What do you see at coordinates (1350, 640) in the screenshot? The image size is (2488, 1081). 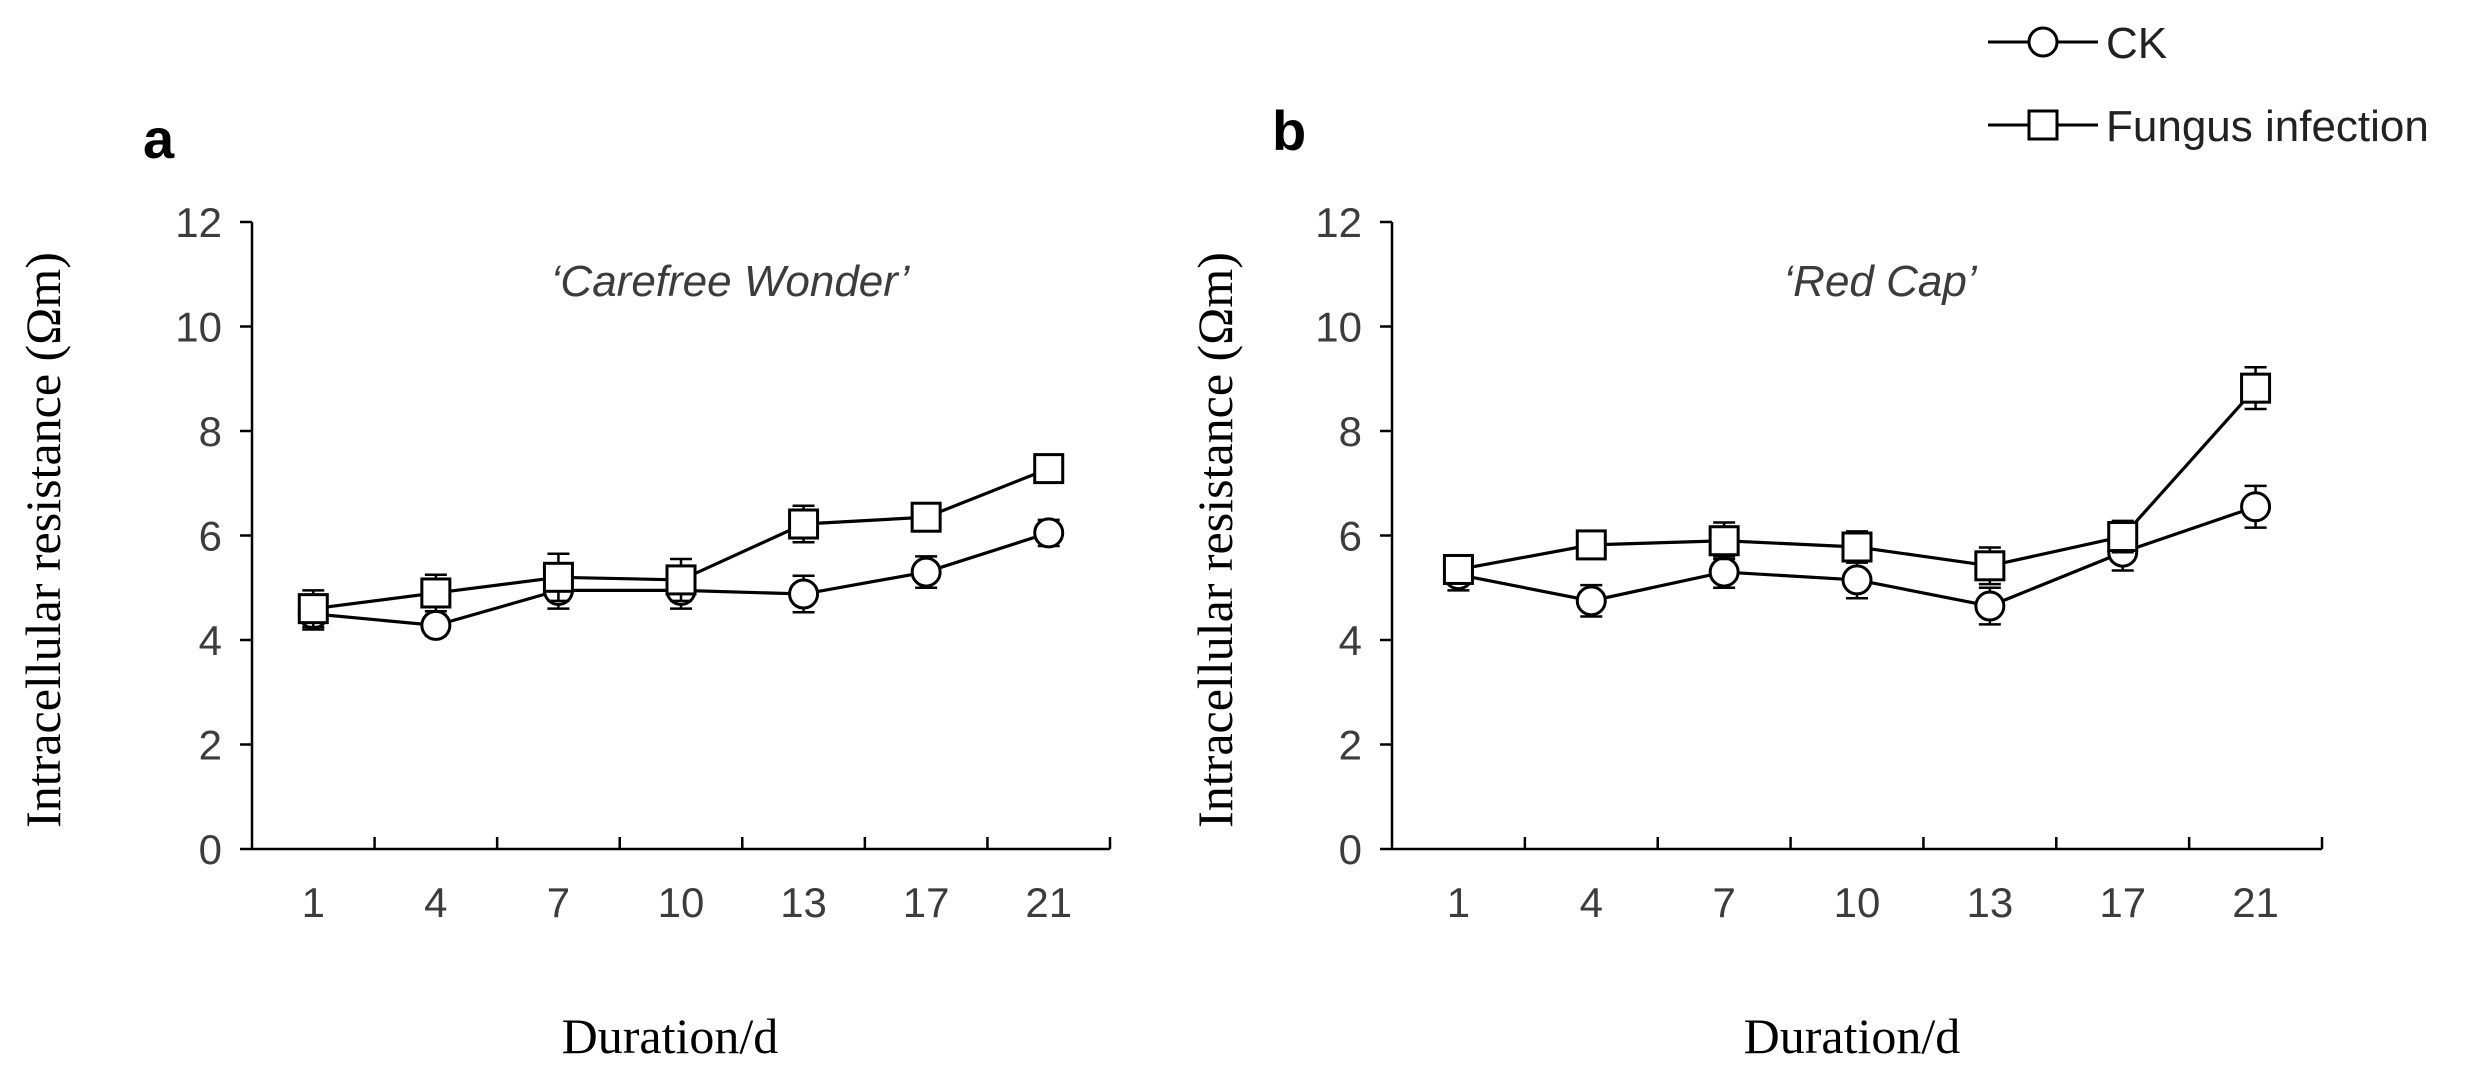 I see `panel-b-y-tick-label: 4` at bounding box center [1350, 640].